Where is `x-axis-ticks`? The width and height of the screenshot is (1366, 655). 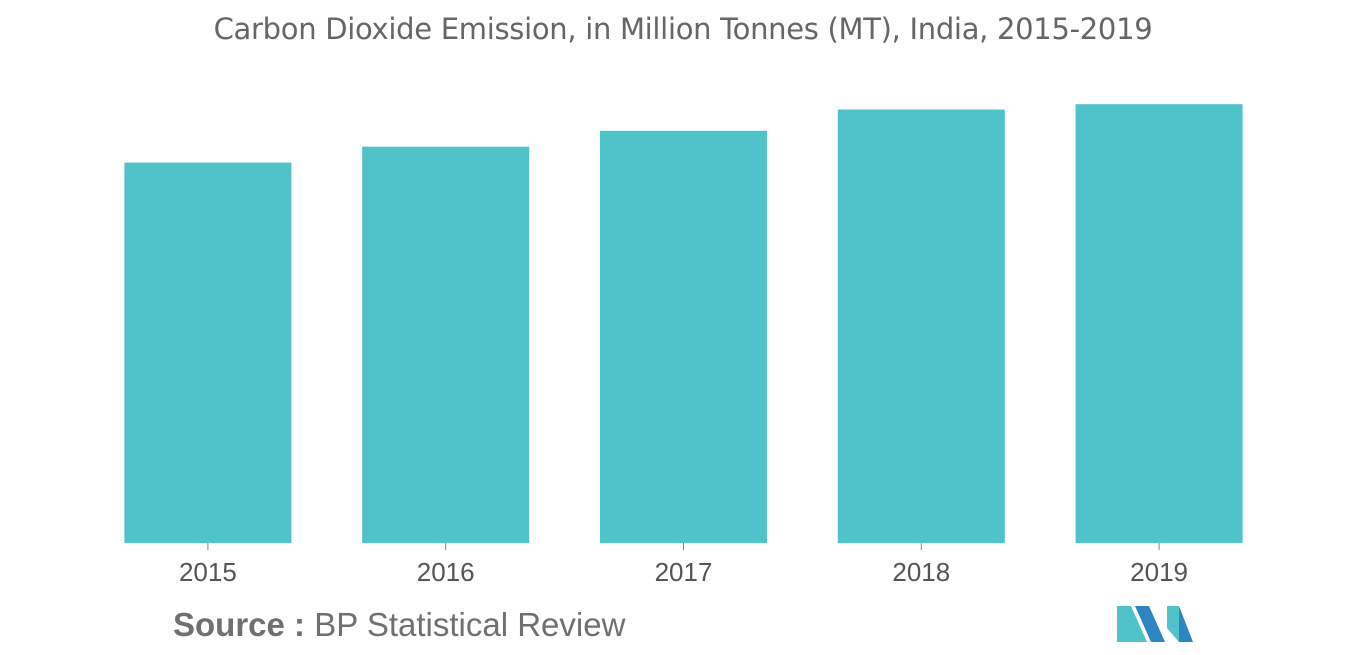 x-axis-ticks is located at coordinates (683, 546).